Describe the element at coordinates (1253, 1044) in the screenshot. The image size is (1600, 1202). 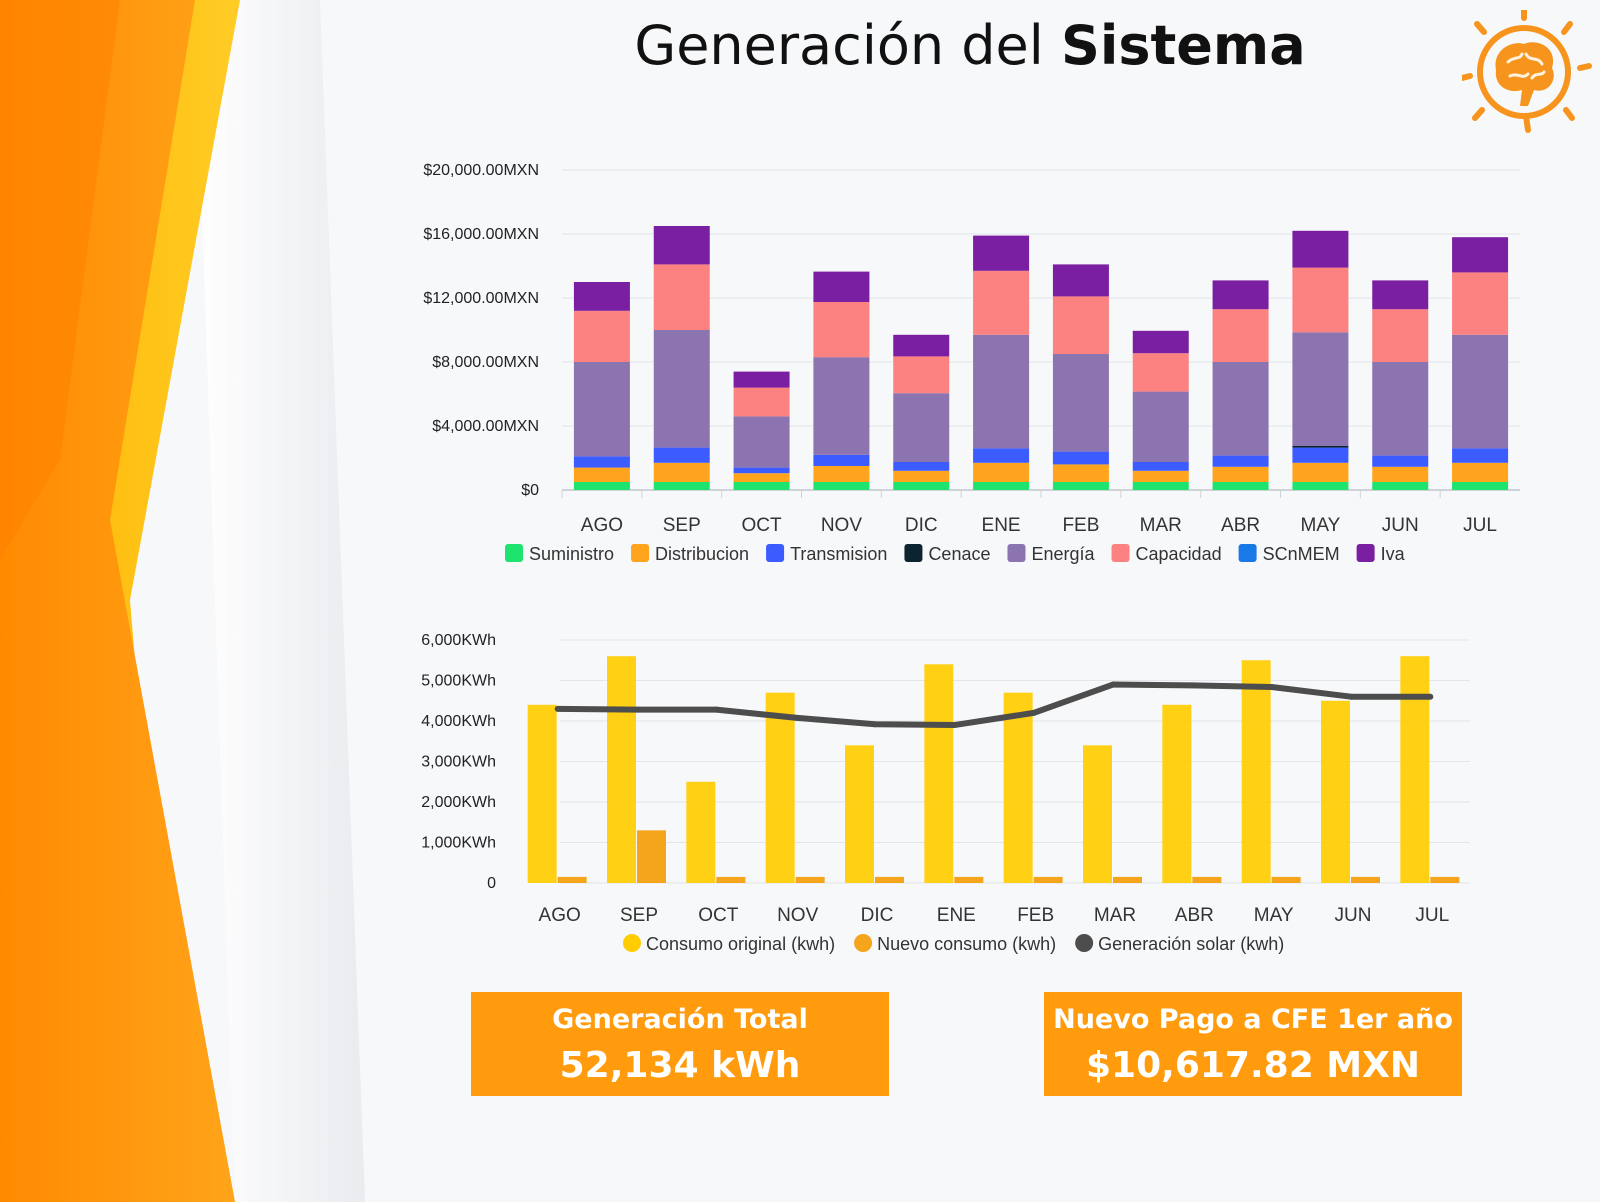
I see `new-payment-box: Nuevo Pago a CFE 1er año $10,617.82 MXN` at that location.